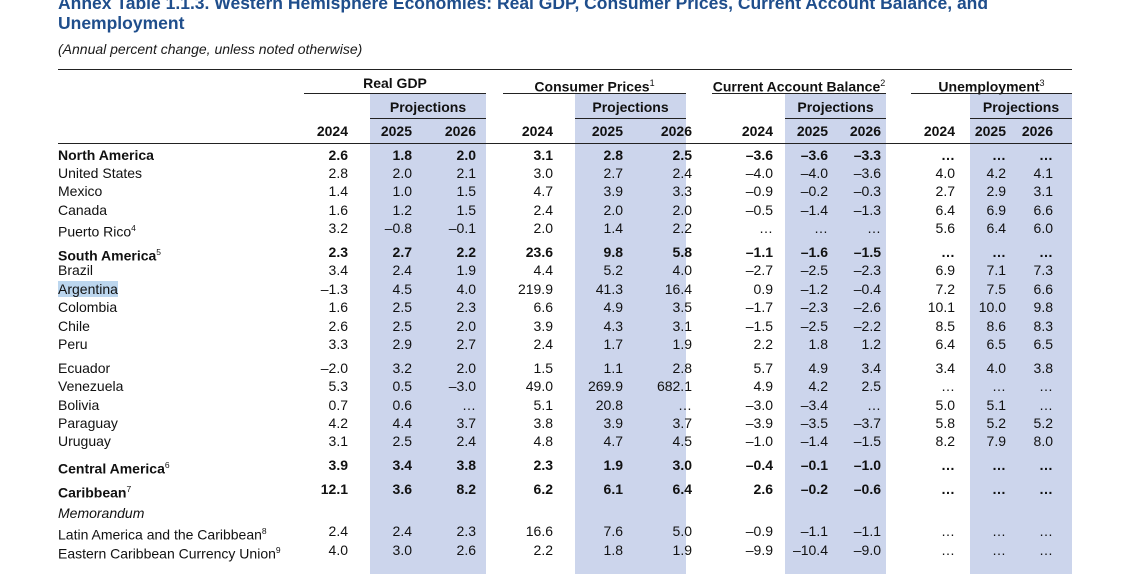 Image resolution: width=1140 pixels, height=574 pixels. What do you see at coordinates (613, 252) in the screenshot?
I see `table-cell: 9.8` at bounding box center [613, 252].